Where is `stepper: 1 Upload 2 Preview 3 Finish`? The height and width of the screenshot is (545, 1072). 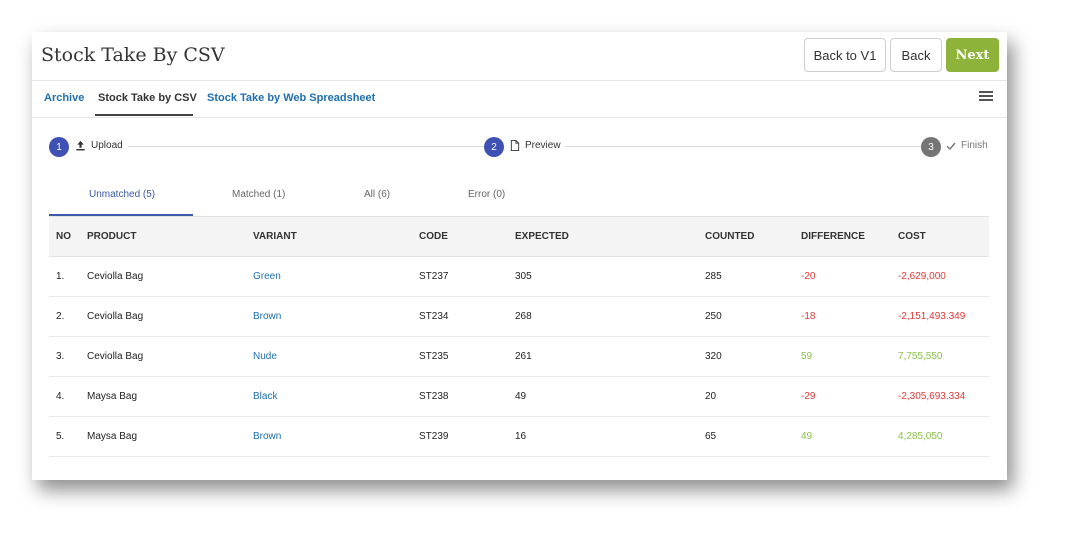 stepper: 1 Upload 2 Preview 3 Finish is located at coordinates (519, 147).